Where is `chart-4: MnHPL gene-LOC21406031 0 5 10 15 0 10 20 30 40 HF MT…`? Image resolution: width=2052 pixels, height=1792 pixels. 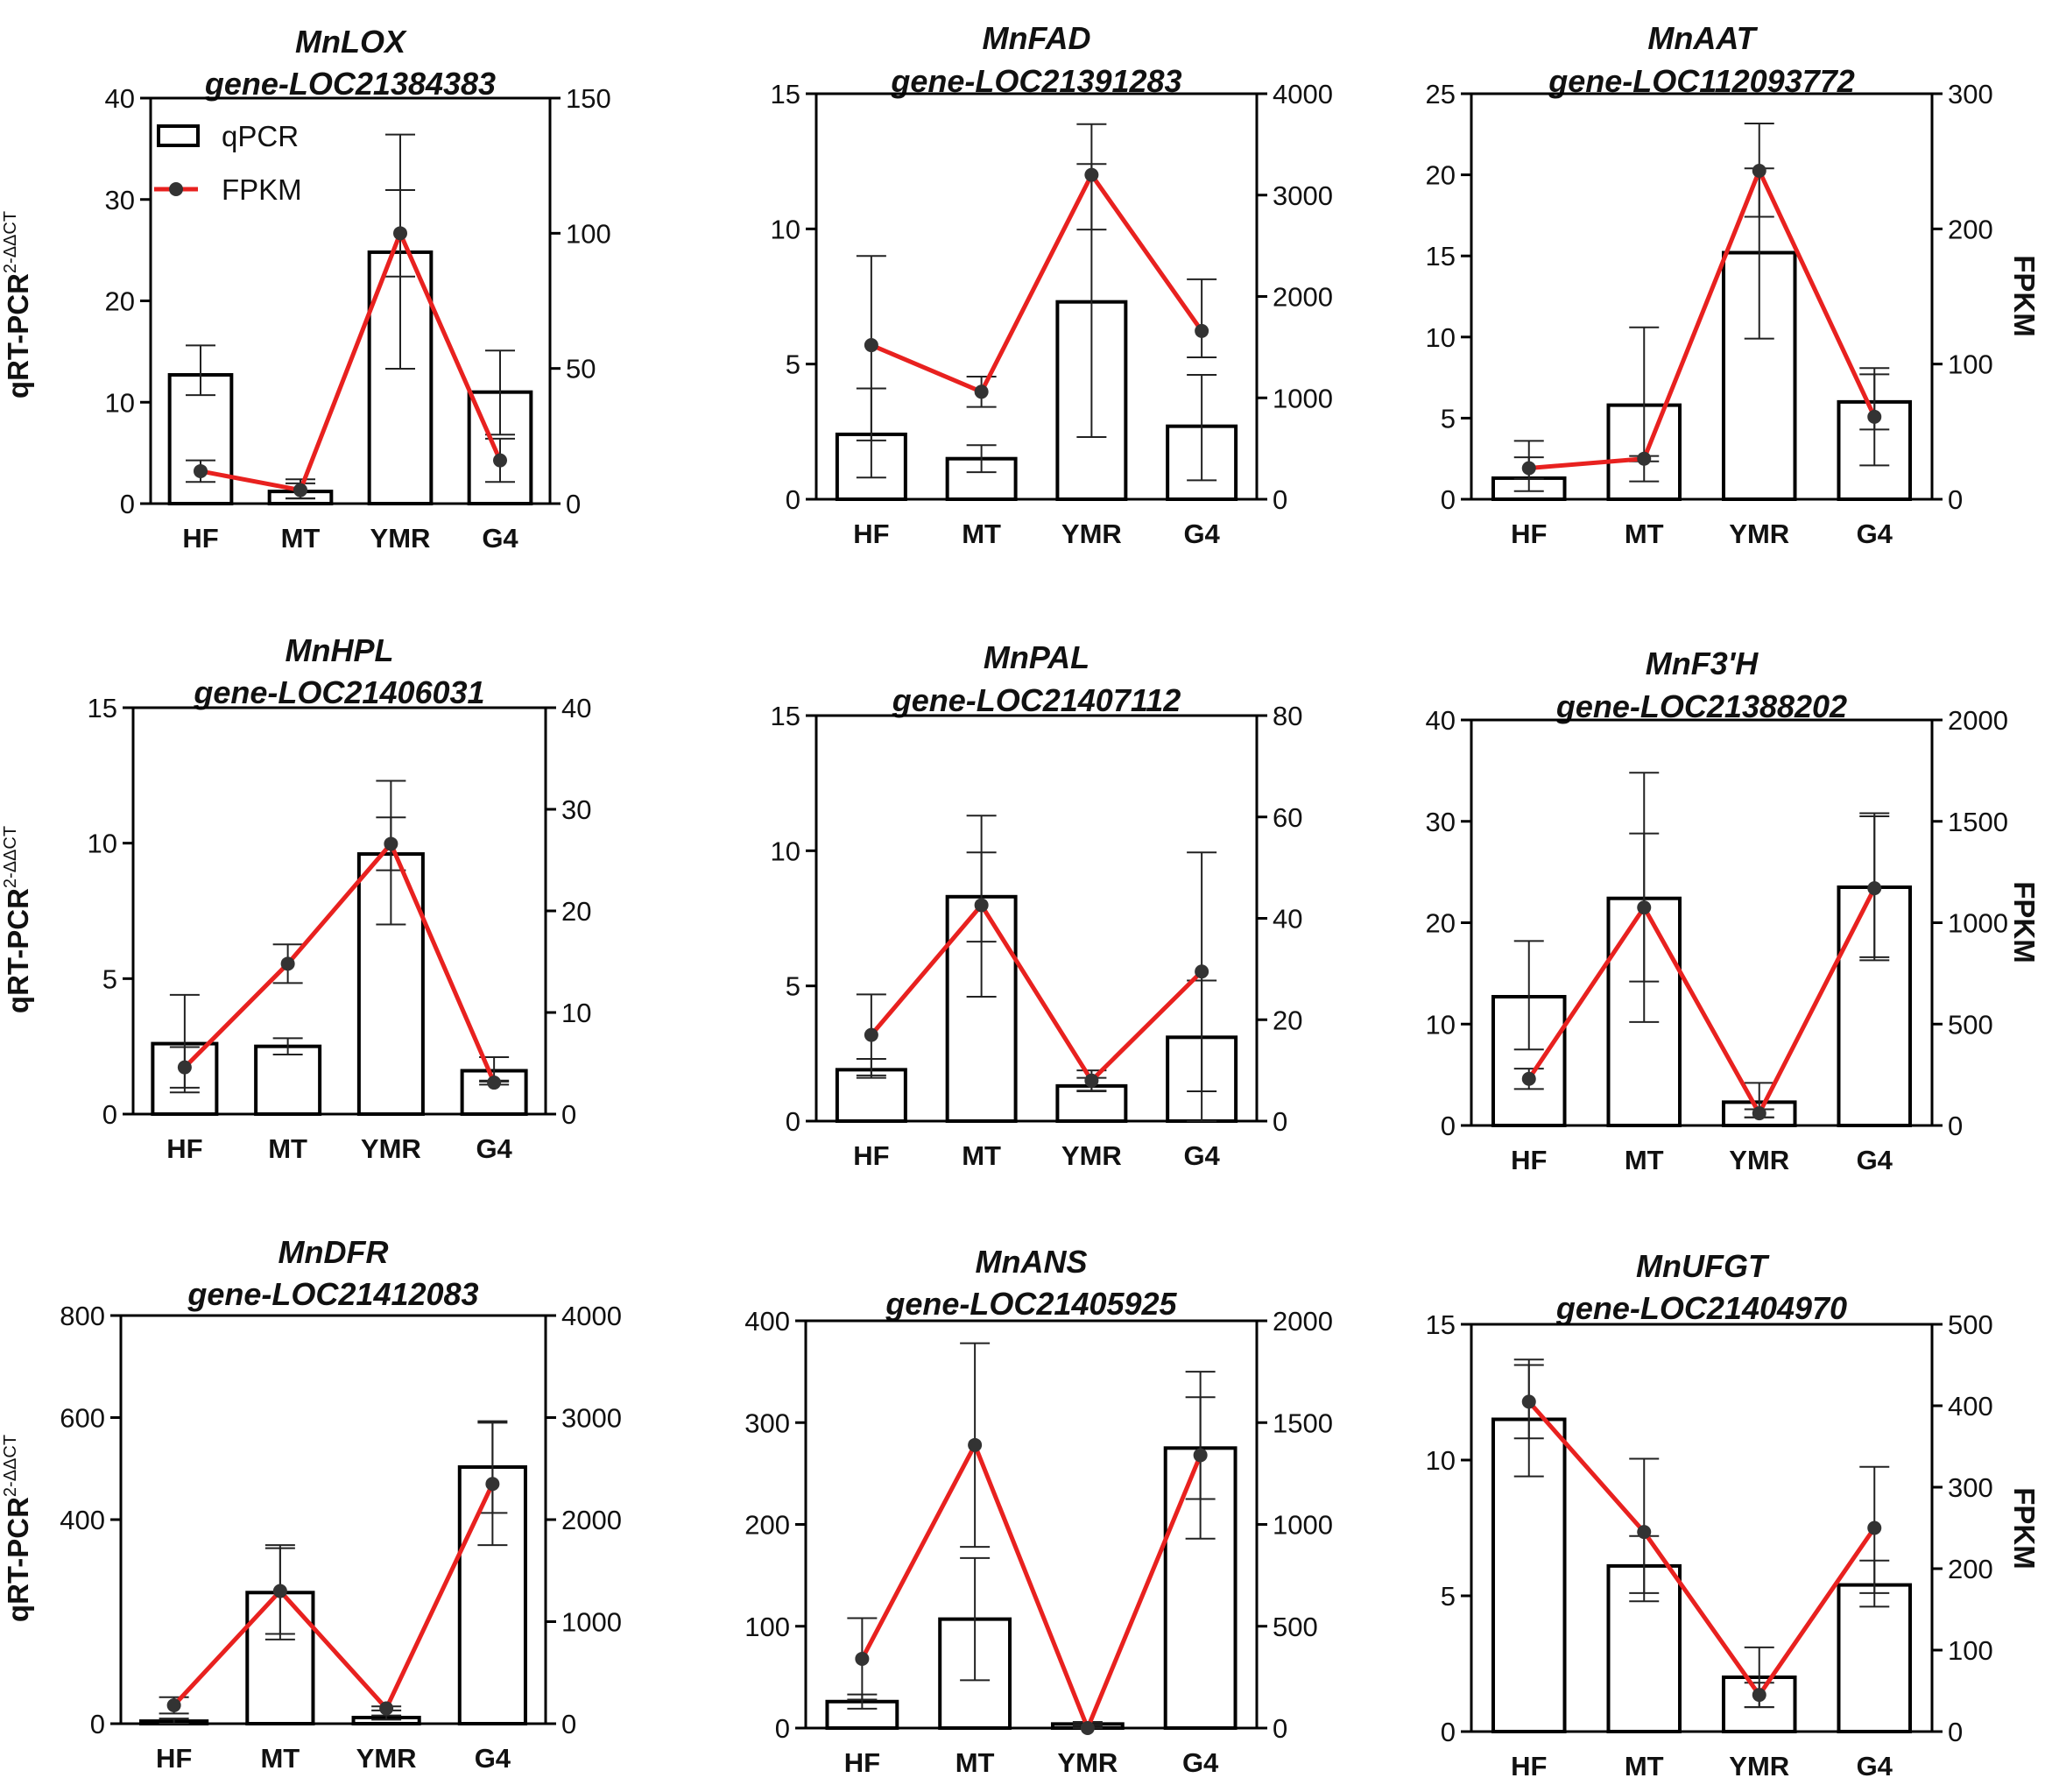
chart-4: MnHPL gene-LOC21406031 0 5 10 15 0 10 20 30 40 HF MT… is located at coordinates (340, 898).